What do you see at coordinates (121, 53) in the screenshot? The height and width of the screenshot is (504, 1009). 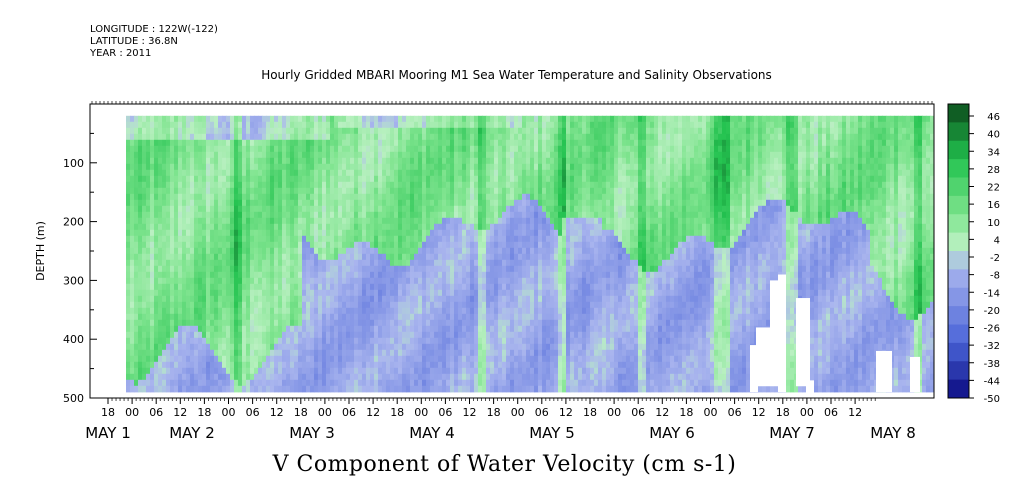 I see `year-label: YEAR : 2011` at bounding box center [121, 53].